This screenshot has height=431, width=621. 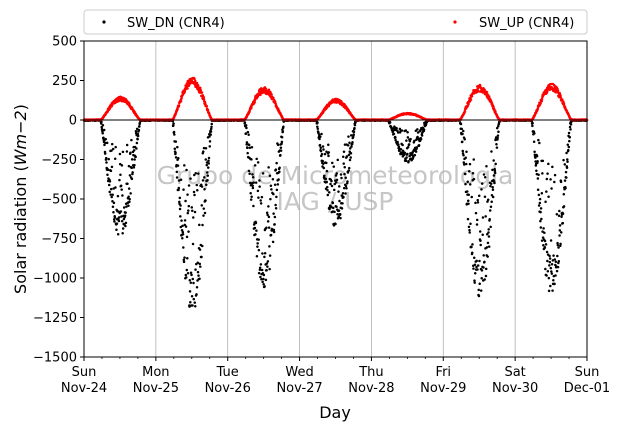 What do you see at coordinates (20, 199) in the screenshot?
I see `y-axis-label: Solar radiation (Wm−2)` at bounding box center [20, 199].